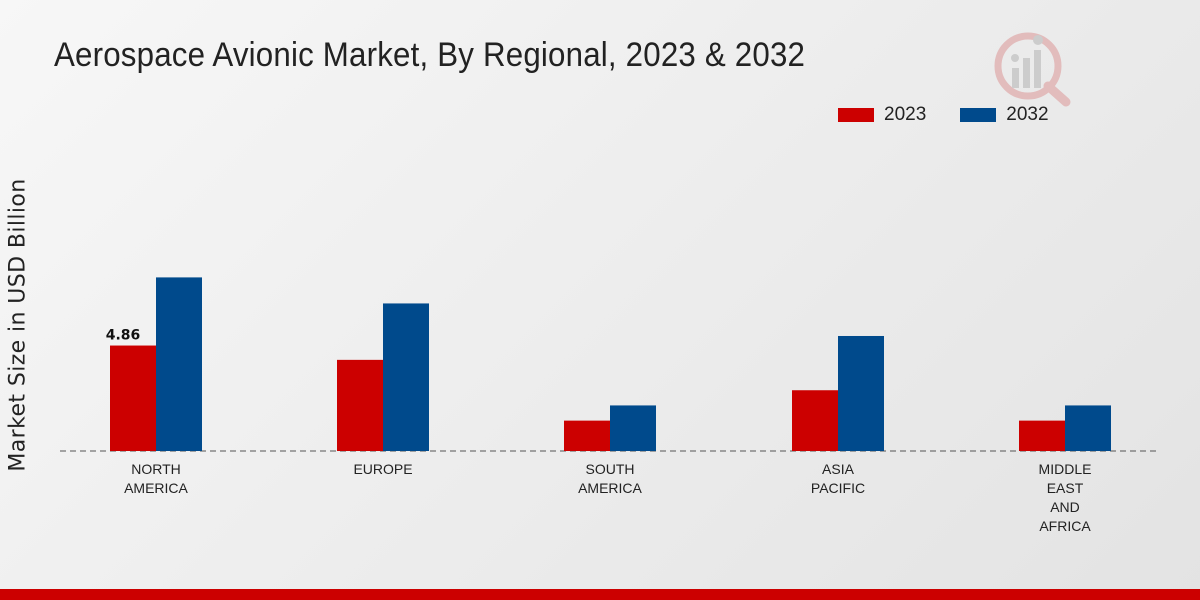  I want to click on x-tick-label-europe-line0: EUROPE, so click(382, 469).